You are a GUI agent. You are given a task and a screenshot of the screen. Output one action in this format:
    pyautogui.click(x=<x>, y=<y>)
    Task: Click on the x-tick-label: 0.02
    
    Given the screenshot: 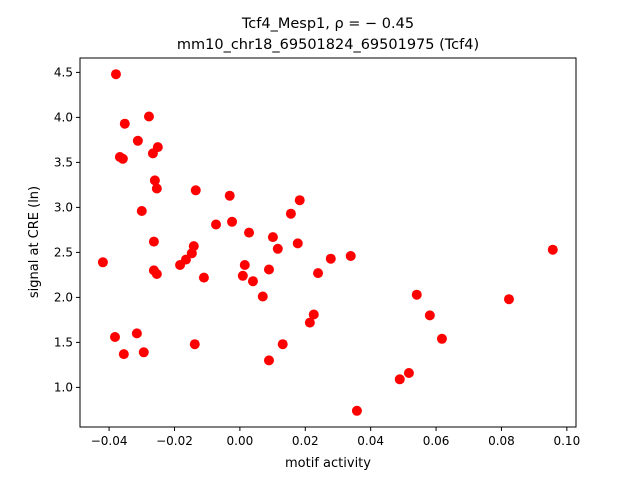 What is the action you would take?
    pyautogui.click(x=305, y=441)
    